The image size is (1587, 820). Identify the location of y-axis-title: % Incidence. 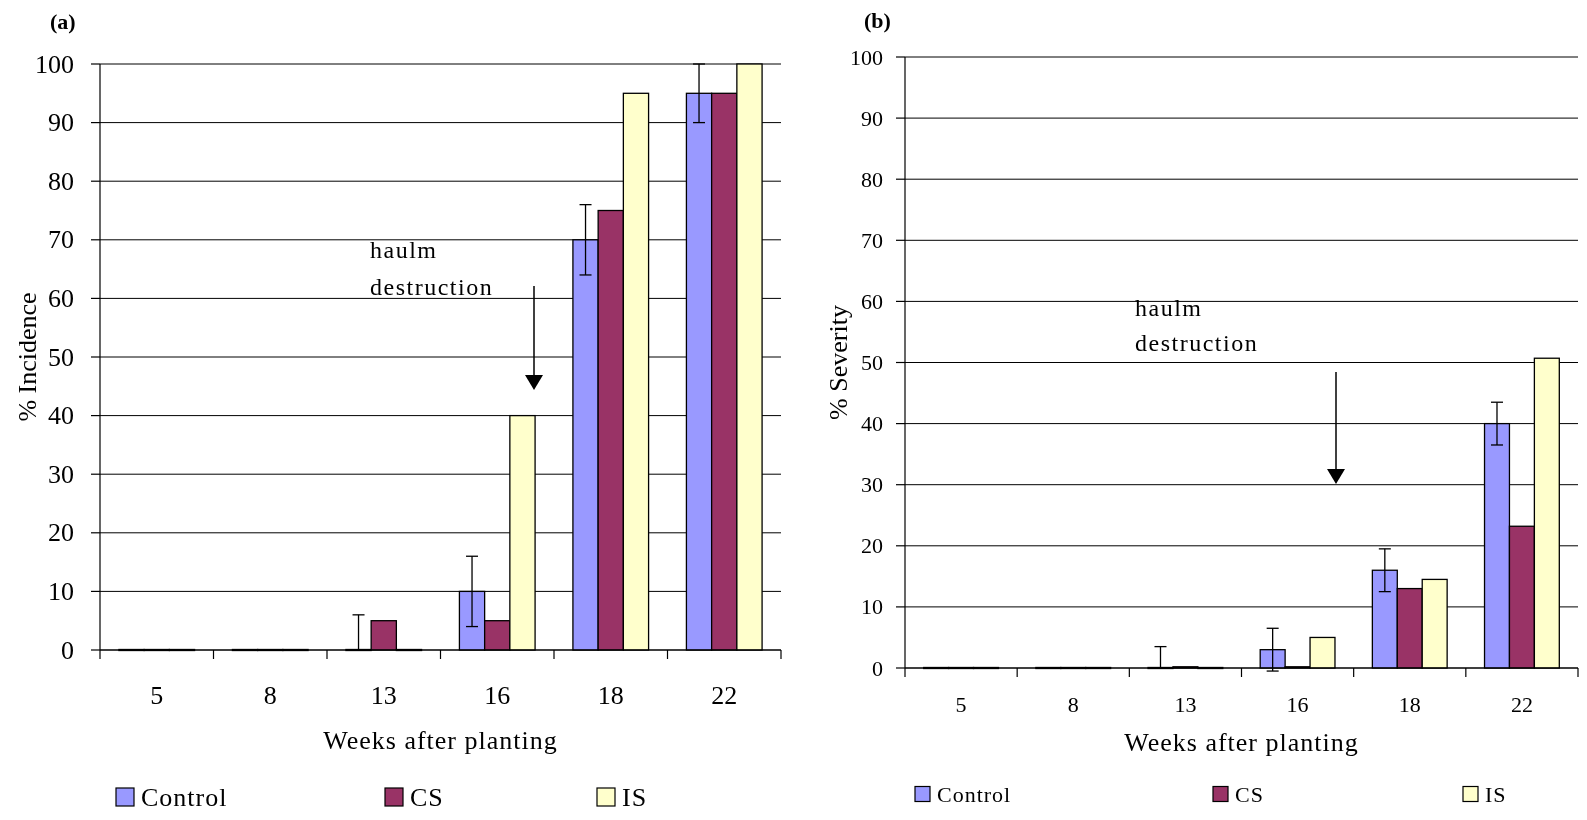
(27, 357).